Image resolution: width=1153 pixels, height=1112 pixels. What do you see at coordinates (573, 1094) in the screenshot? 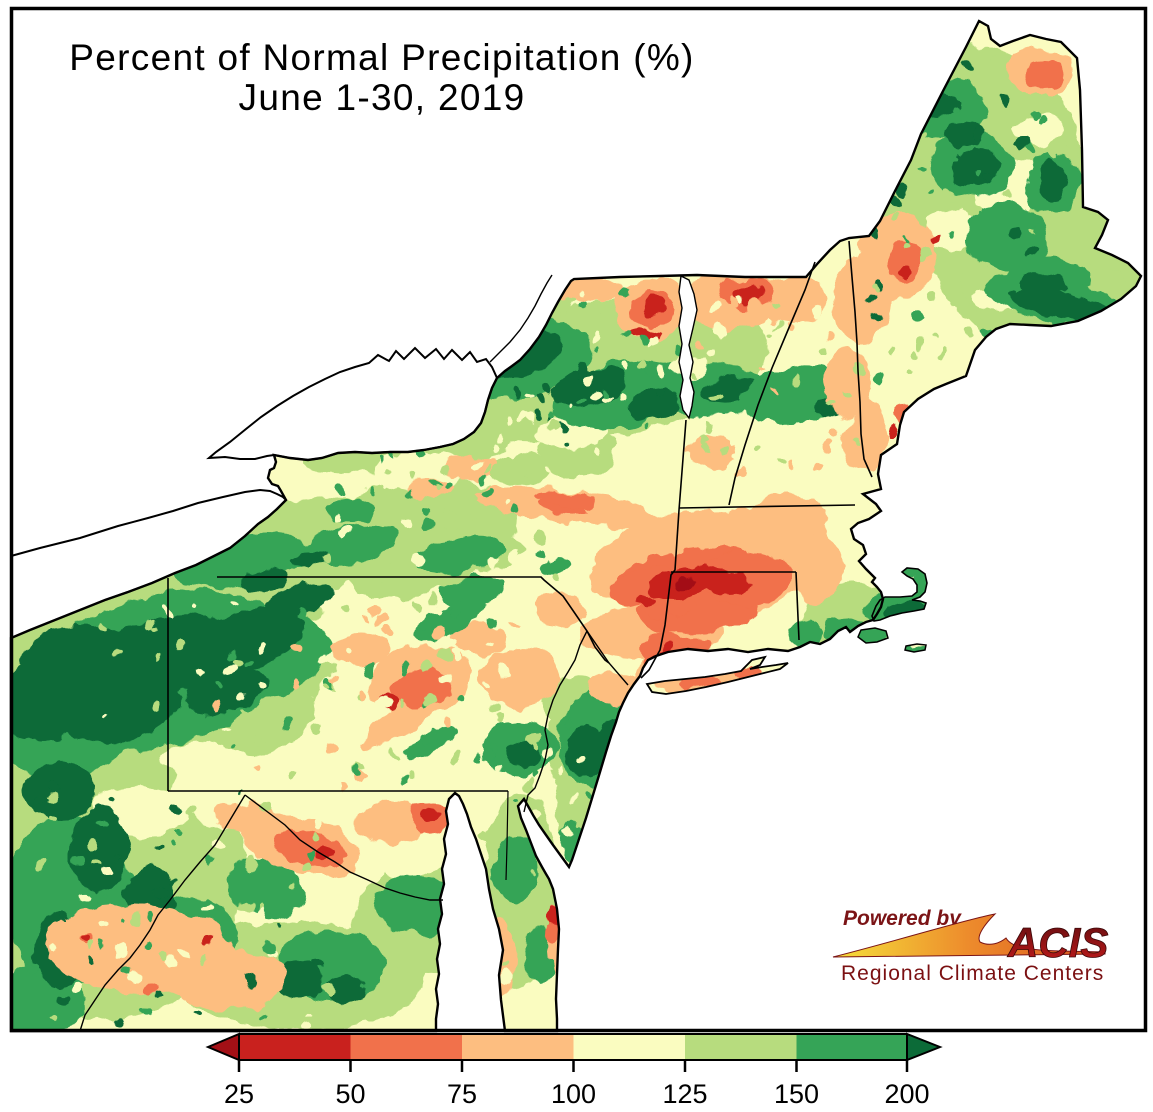
I see `svg-text: 100` at bounding box center [573, 1094].